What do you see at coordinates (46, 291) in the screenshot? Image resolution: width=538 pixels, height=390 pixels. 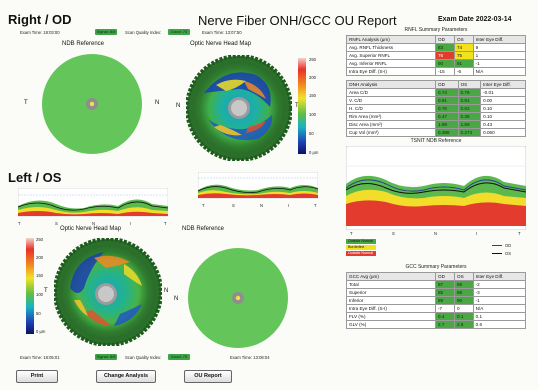 I see `os-map-label-T: T` at bounding box center [46, 291].